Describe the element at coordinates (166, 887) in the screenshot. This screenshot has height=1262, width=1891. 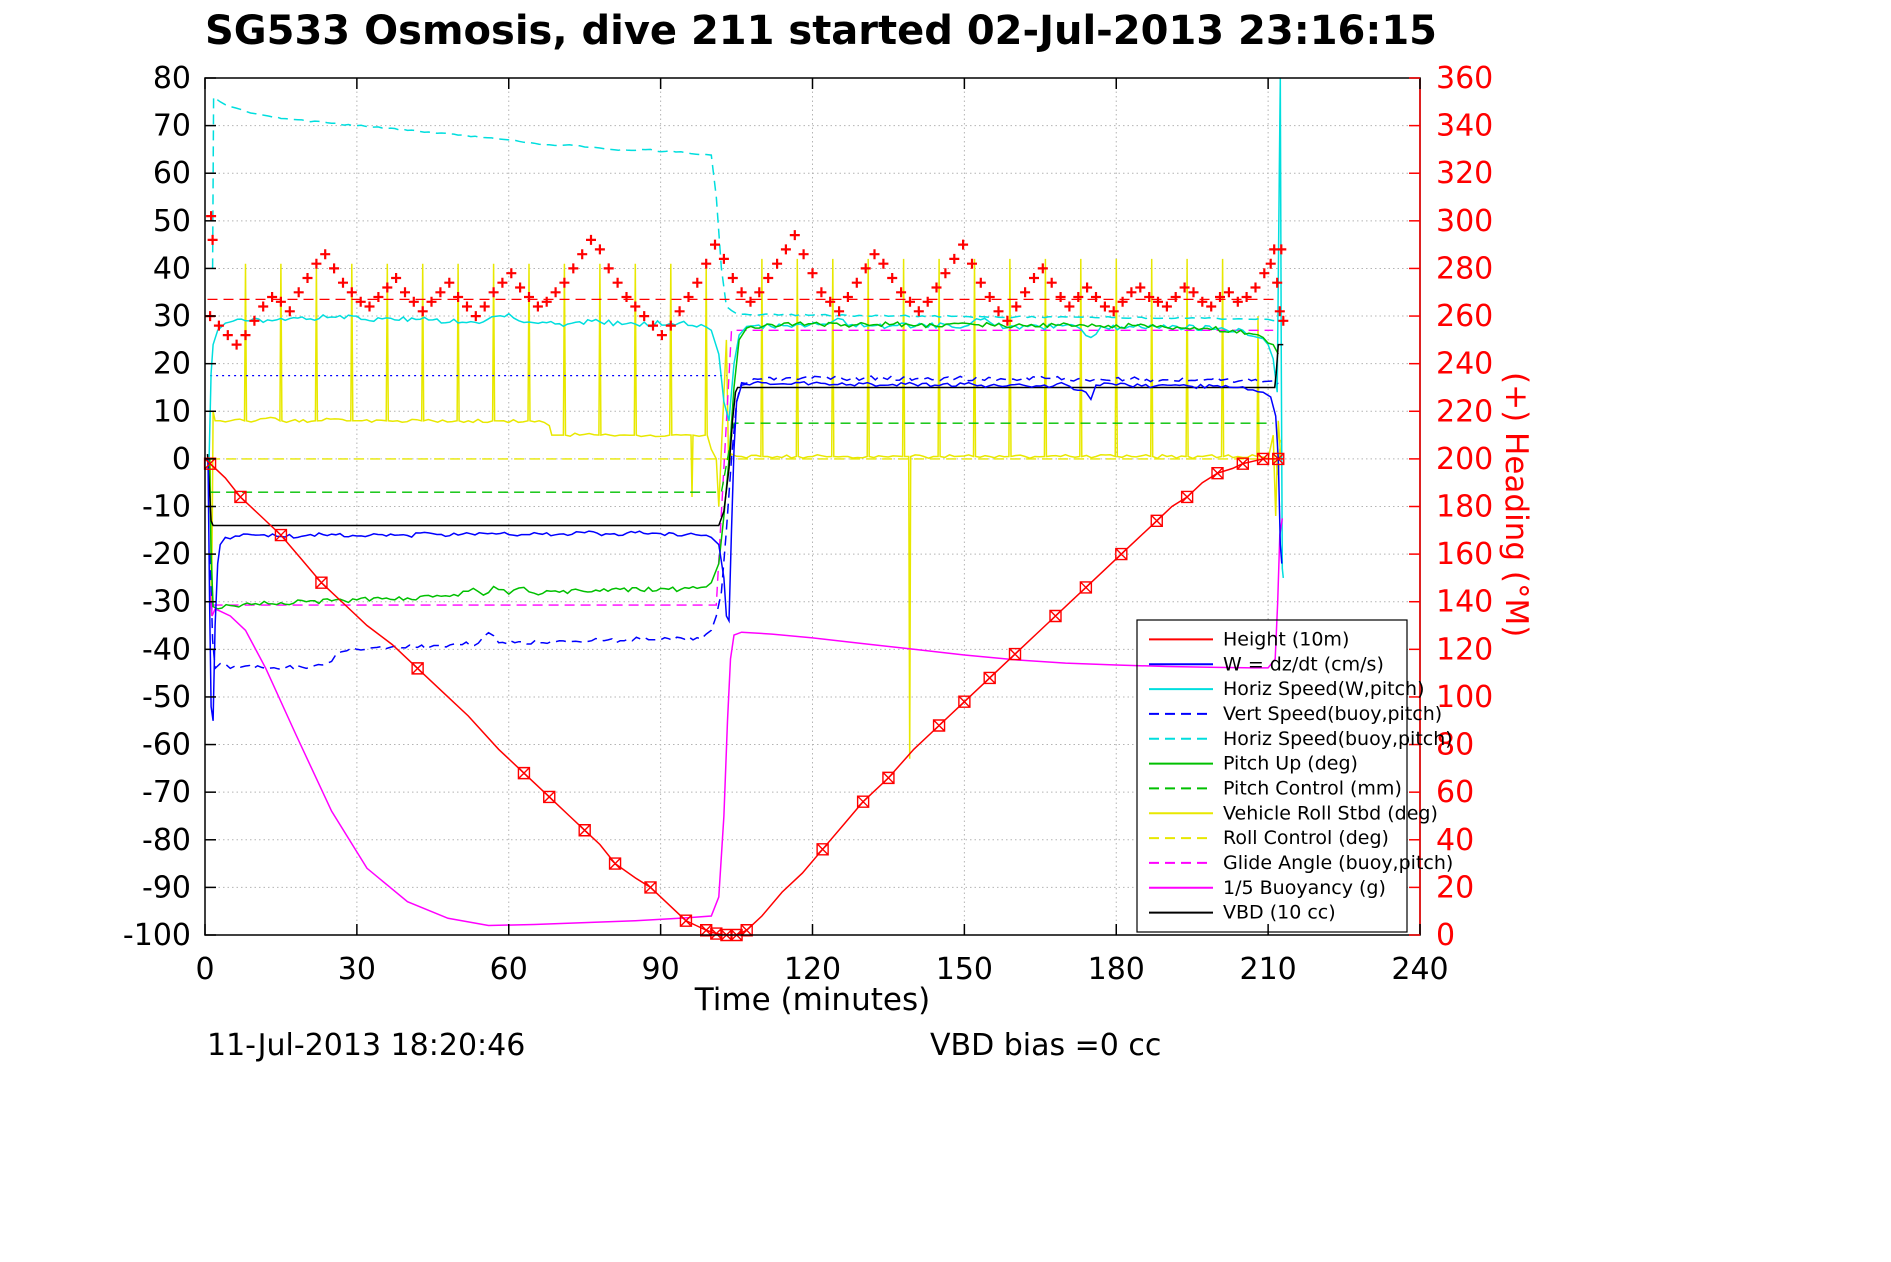
I see `y-left-tick-label: -90` at that location.